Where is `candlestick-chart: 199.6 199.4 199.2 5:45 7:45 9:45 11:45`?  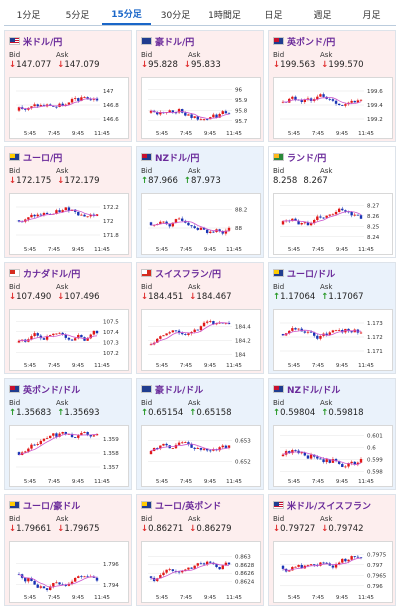 candlestick-chart: 199.6 199.4 199.2 5:45 7:45 9:45 11:45 is located at coordinates (333, 108).